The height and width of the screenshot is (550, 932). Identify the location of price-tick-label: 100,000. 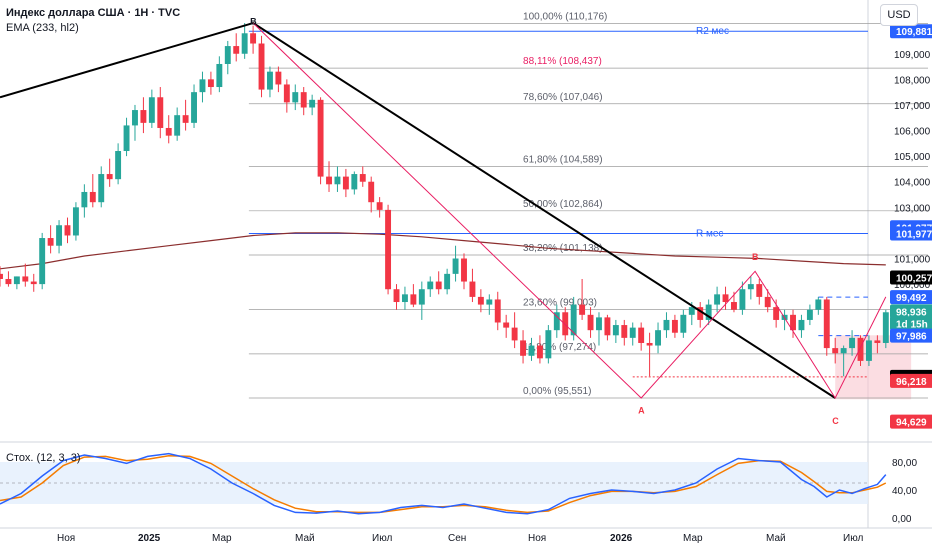
(912, 285).